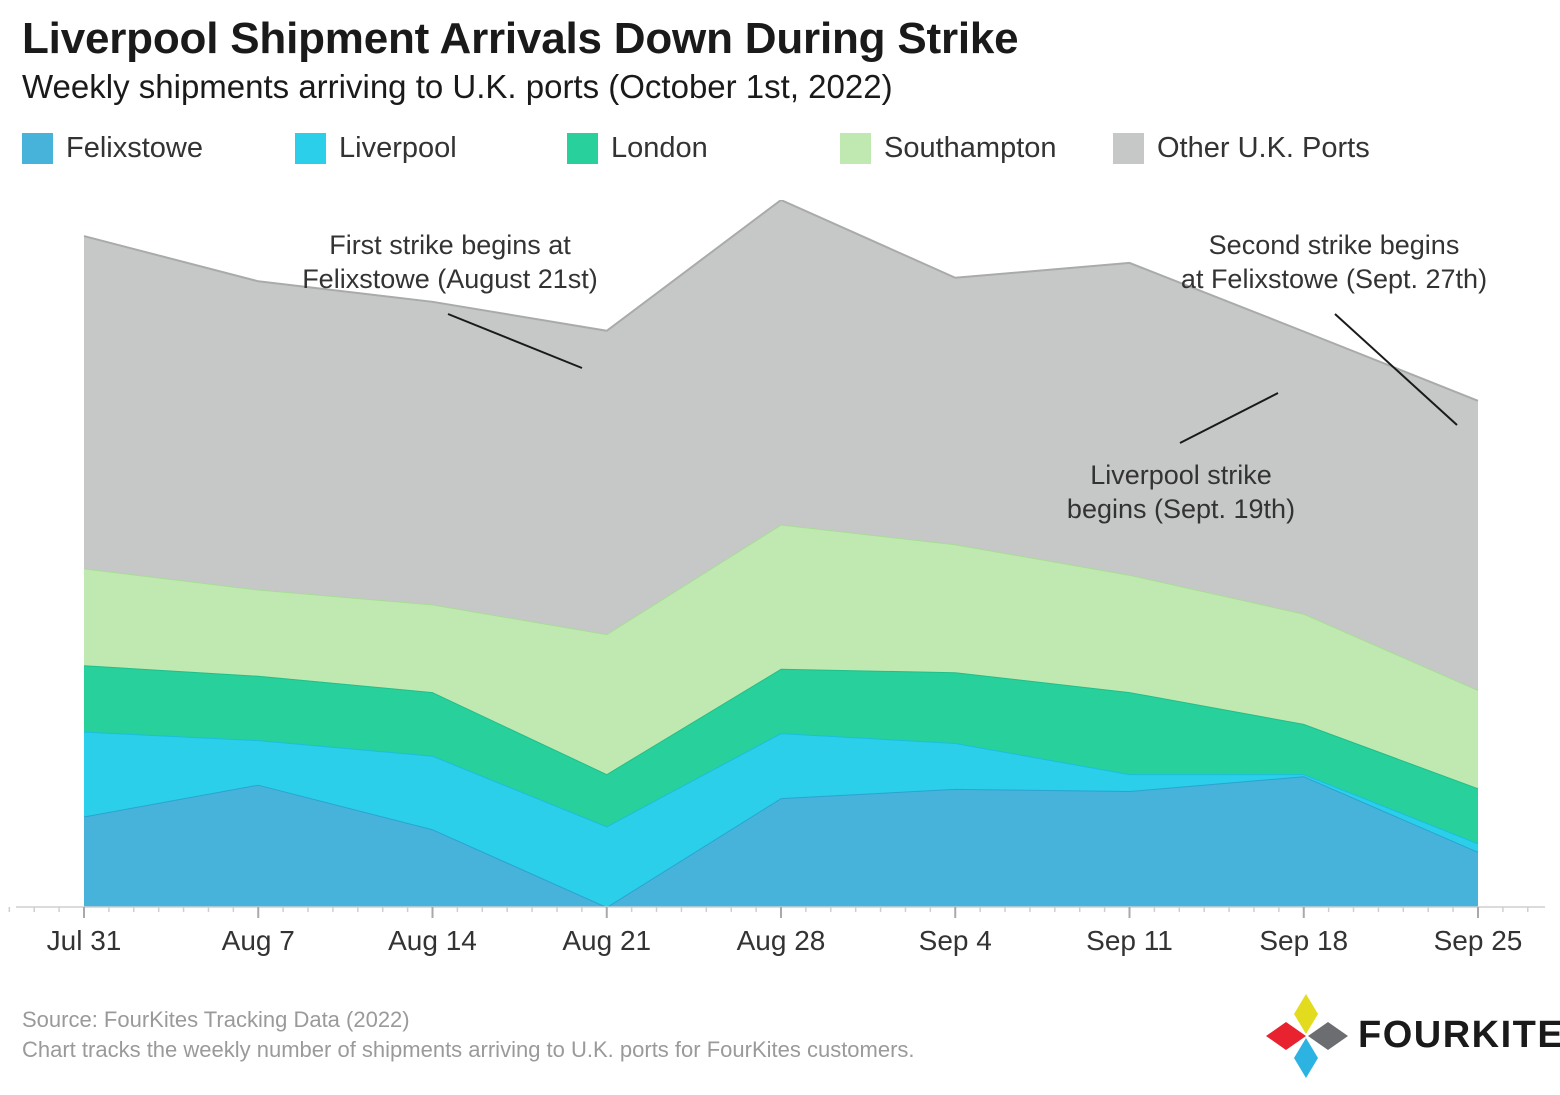 The height and width of the screenshot is (1095, 1560). I want to click on legend-item-other: Other U.K. Ports, so click(1241, 148).